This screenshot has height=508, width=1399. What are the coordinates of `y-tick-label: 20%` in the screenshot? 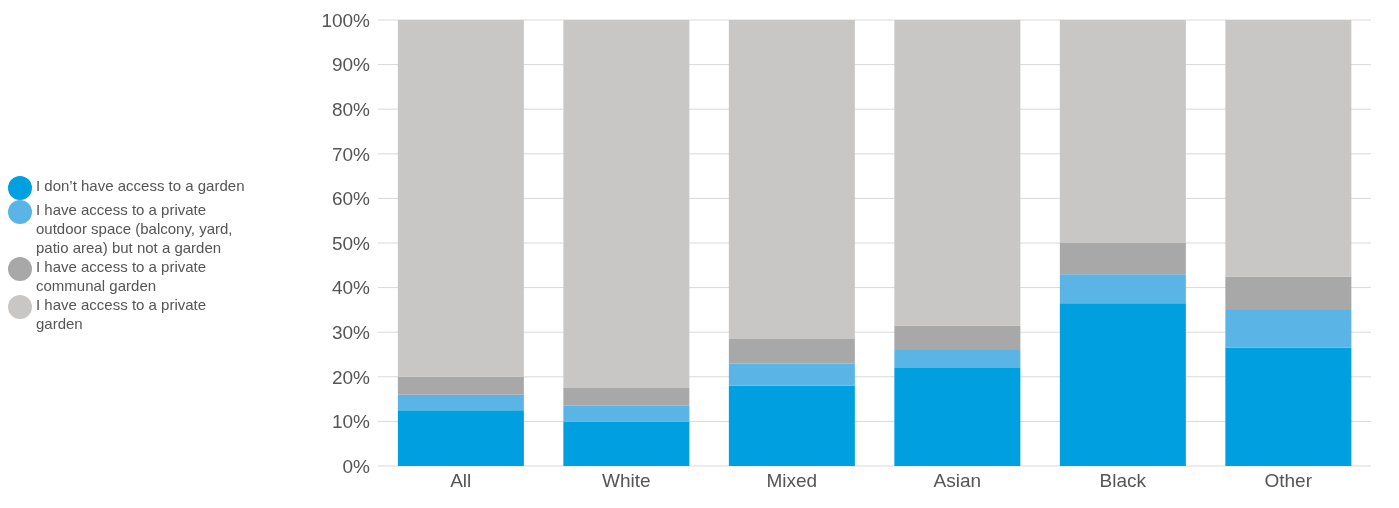 It's located at (351, 377).